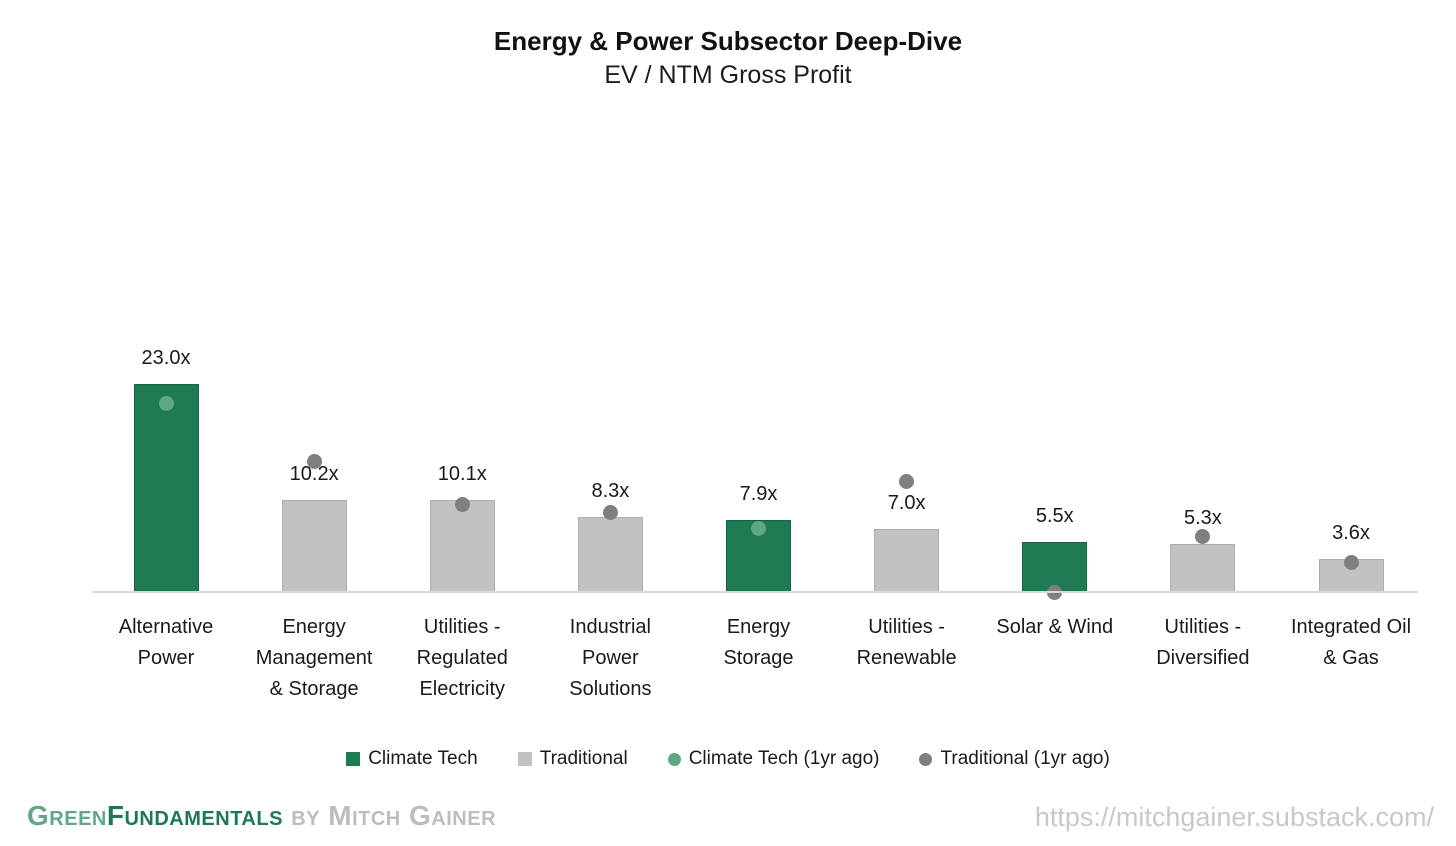  Describe the element at coordinates (166, 357) in the screenshot. I see `bar-value-label: 23.0x` at that location.